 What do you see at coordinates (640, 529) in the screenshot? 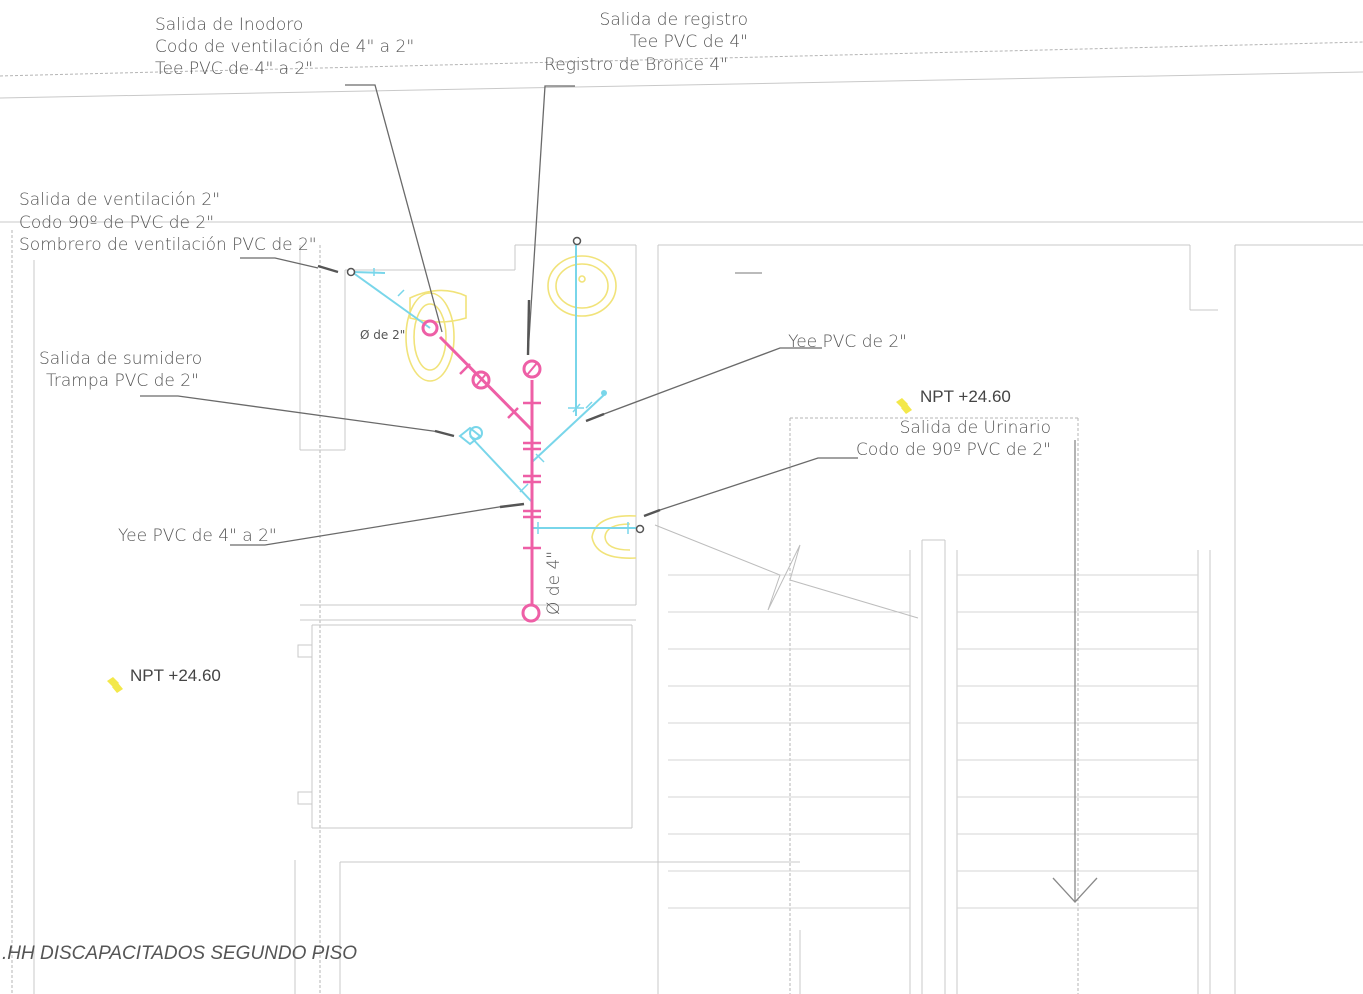
I see `urinal-outlet-symbol` at bounding box center [640, 529].